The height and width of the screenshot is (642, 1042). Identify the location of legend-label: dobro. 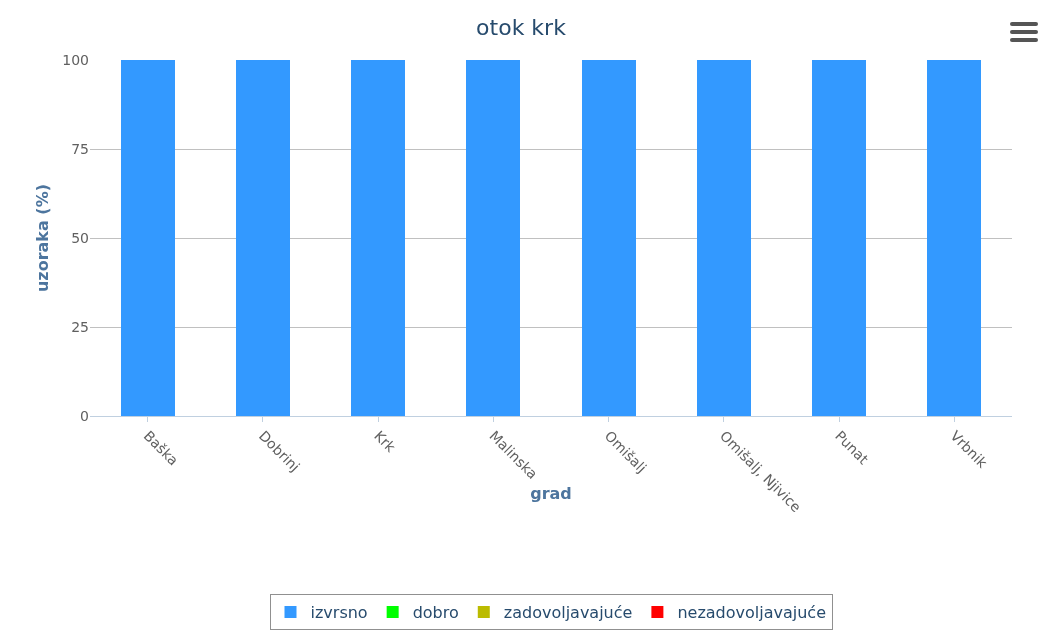
(435, 613).